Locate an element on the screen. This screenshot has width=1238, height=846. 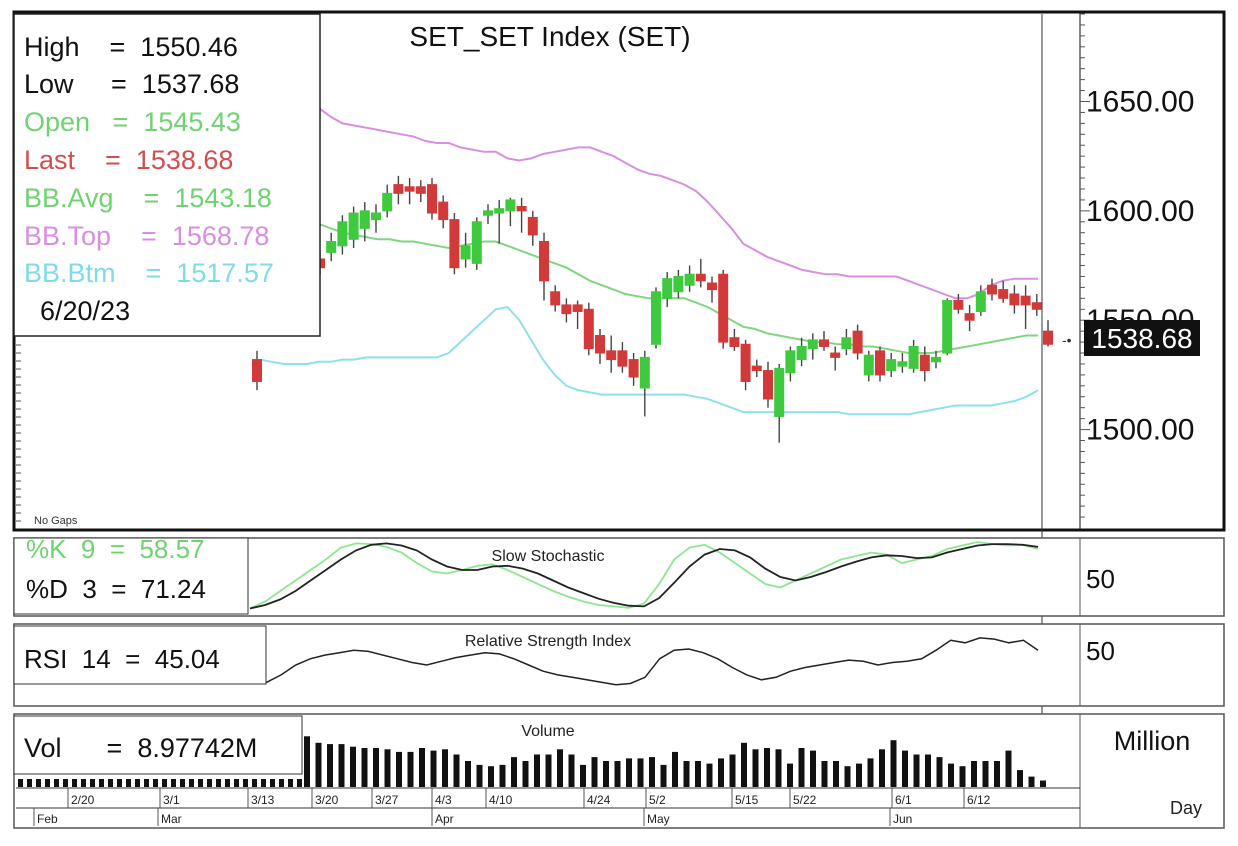
month-tick-label: Apr is located at coordinates (444, 819).